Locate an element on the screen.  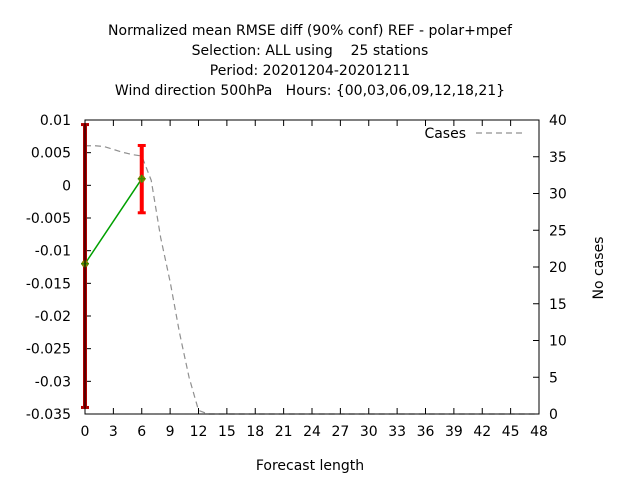
x-tick-label: 24 is located at coordinates (312, 432).